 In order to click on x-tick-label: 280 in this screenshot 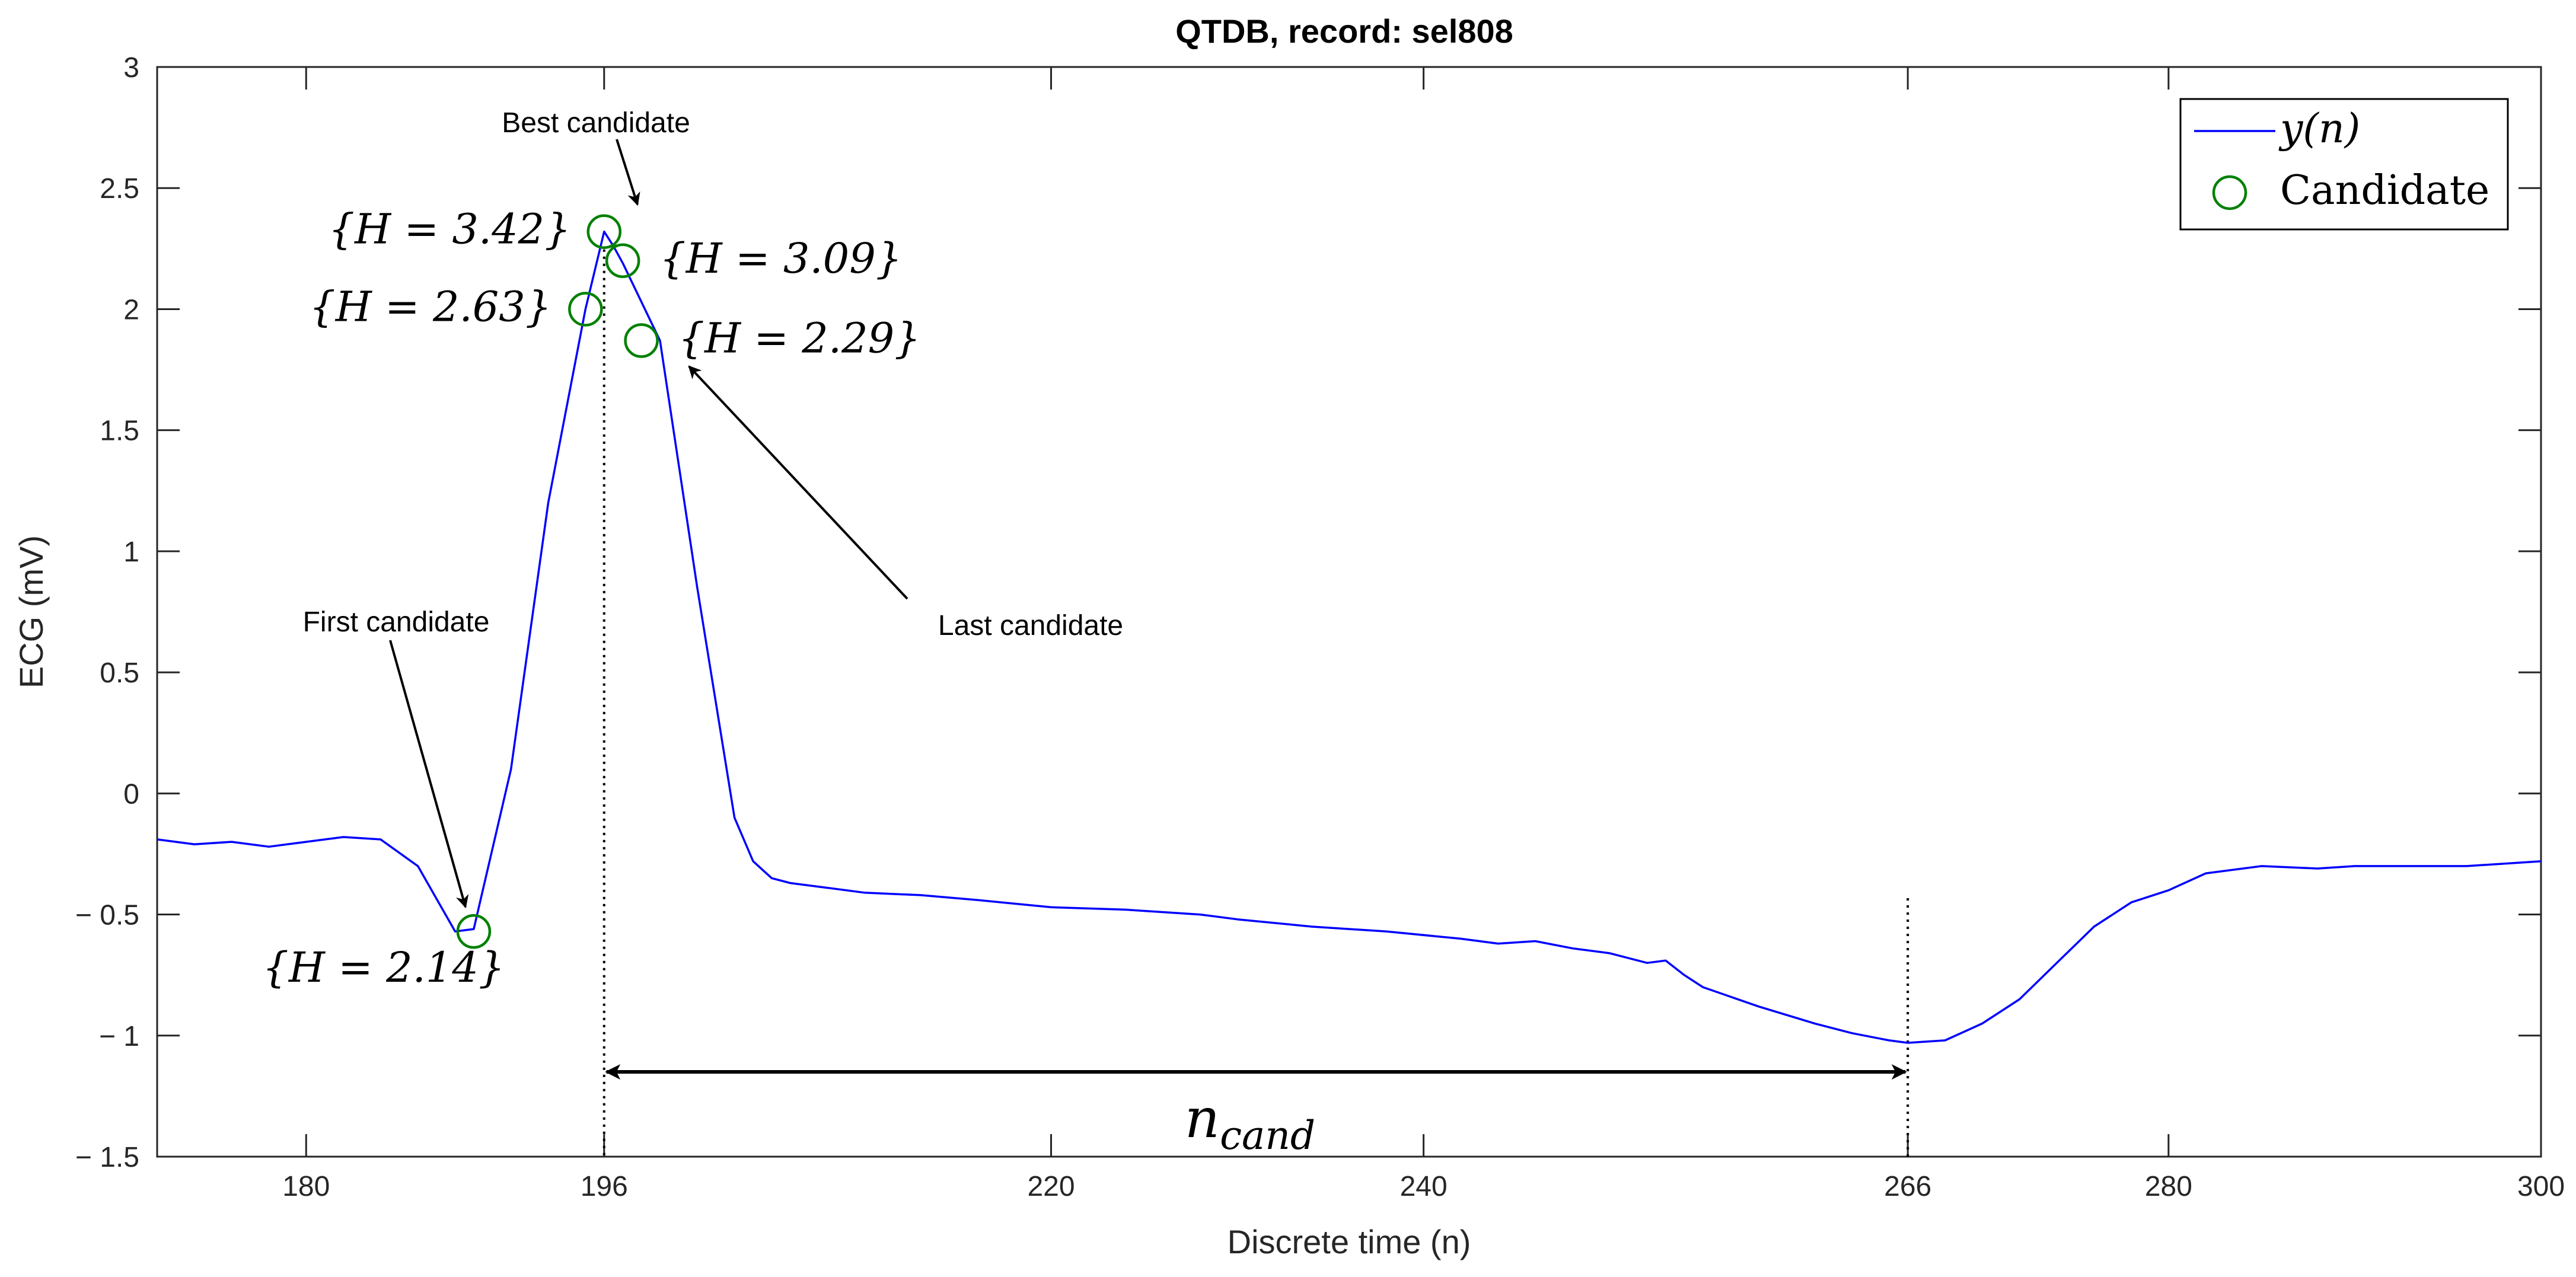, I will do `click(2168, 1186)`.